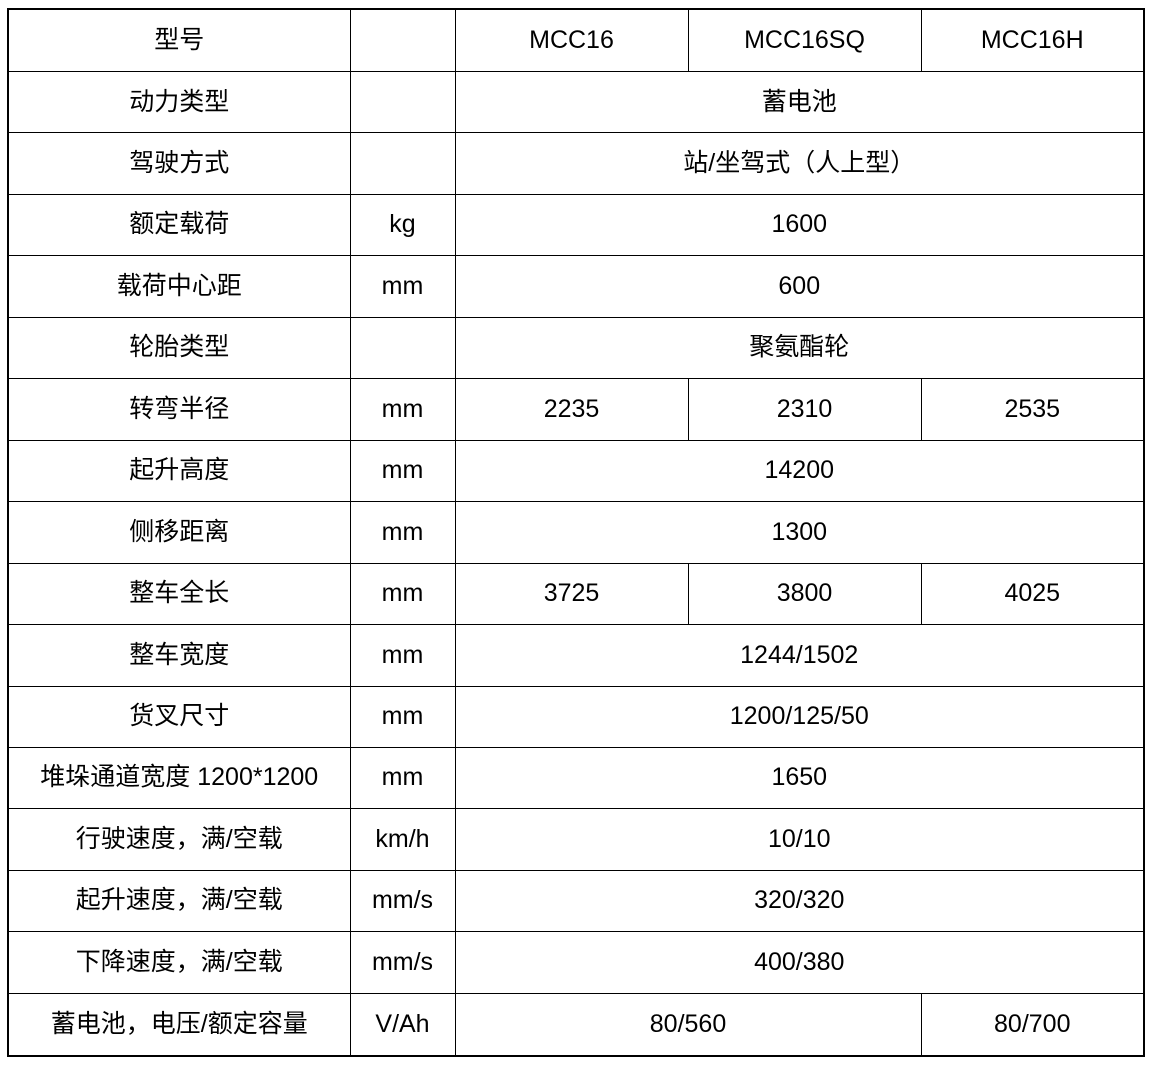  Describe the element at coordinates (179, 962) in the screenshot. I see `spec-label-cell: 下降速度，满/空载` at that location.